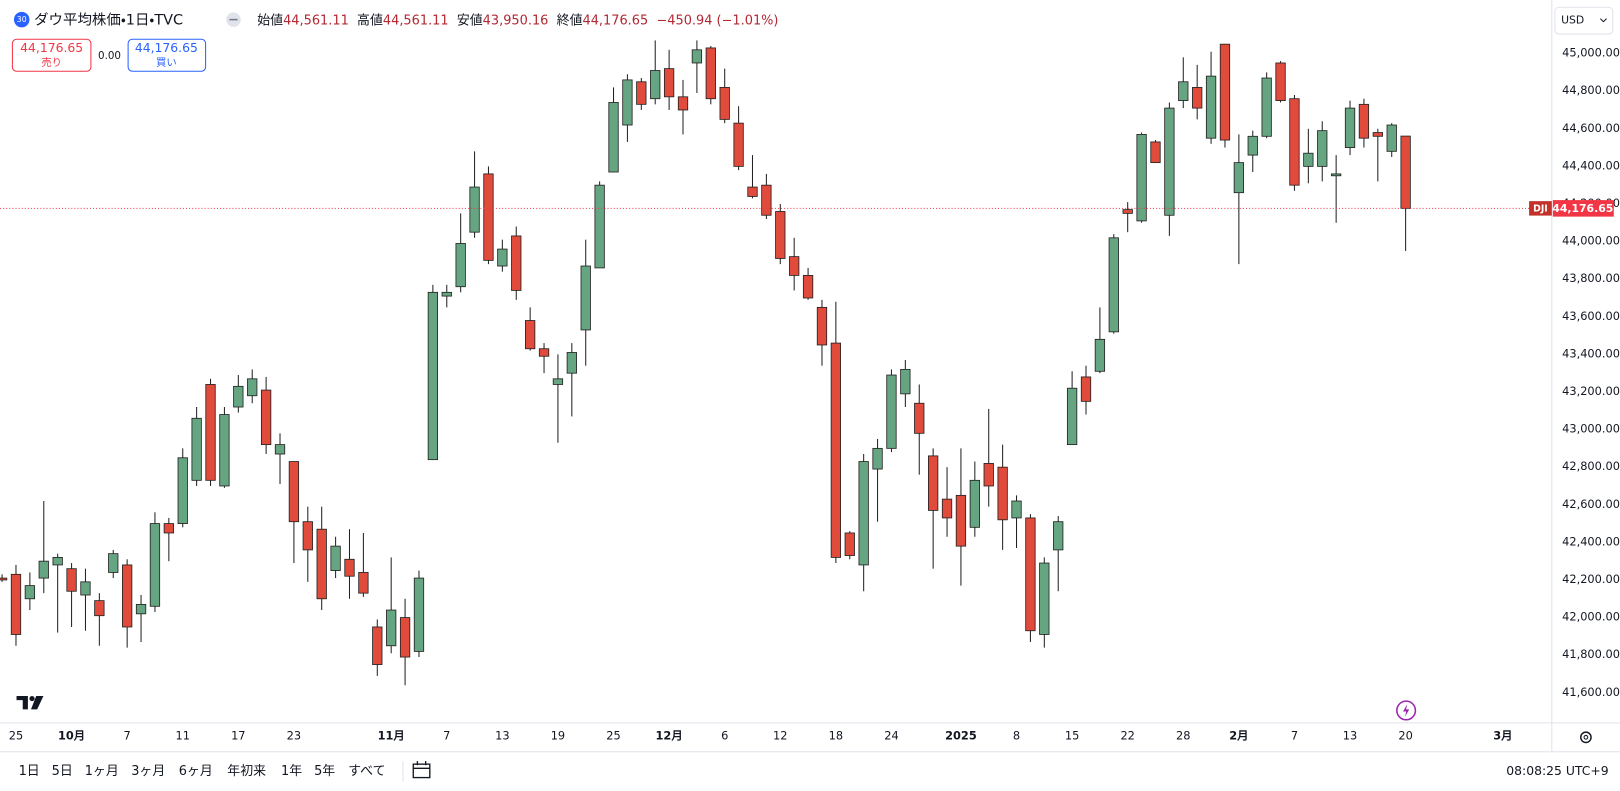 Image resolution: width=1620 pixels, height=791 pixels. What do you see at coordinates (102, 771) in the screenshot?
I see `range-button: 1ヶ月` at bounding box center [102, 771].